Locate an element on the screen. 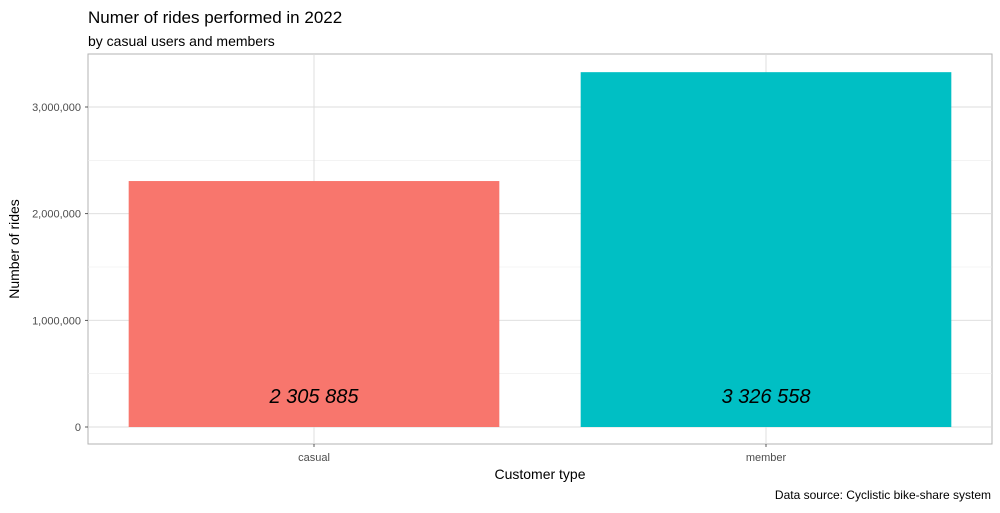 Image resolution: width=1000 pixels, height=513 pixels. chart-caption: Data source: Cyclistic bike-share system is located at coordinates (883, 495).